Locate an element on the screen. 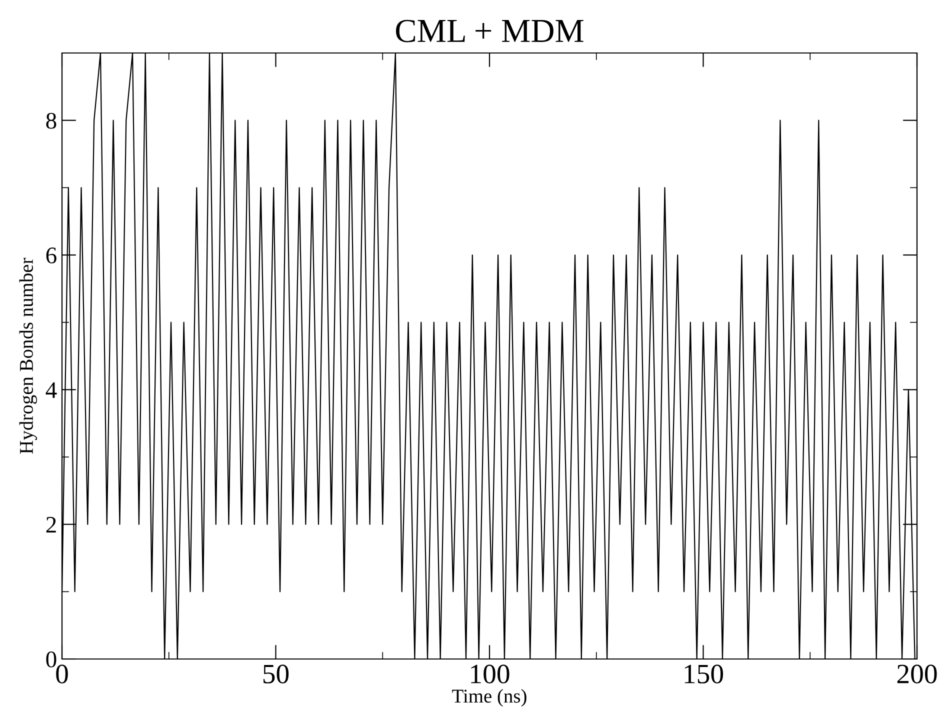  y-tick-label: 4 is located at coordinates (51, 390).